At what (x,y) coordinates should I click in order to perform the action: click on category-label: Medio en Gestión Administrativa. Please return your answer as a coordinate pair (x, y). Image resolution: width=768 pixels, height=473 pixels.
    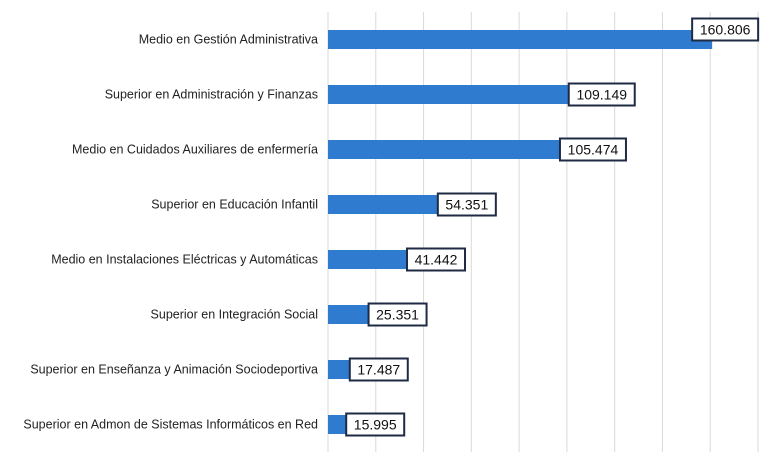
    Looking at the image, I should click on (228, 40).